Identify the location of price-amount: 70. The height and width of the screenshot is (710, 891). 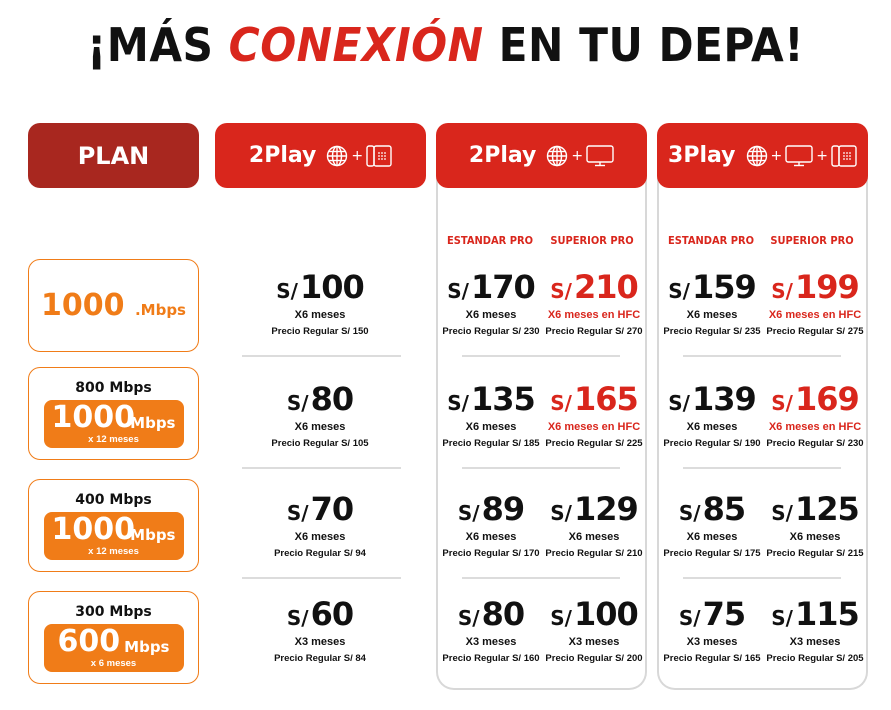
(332, 509).